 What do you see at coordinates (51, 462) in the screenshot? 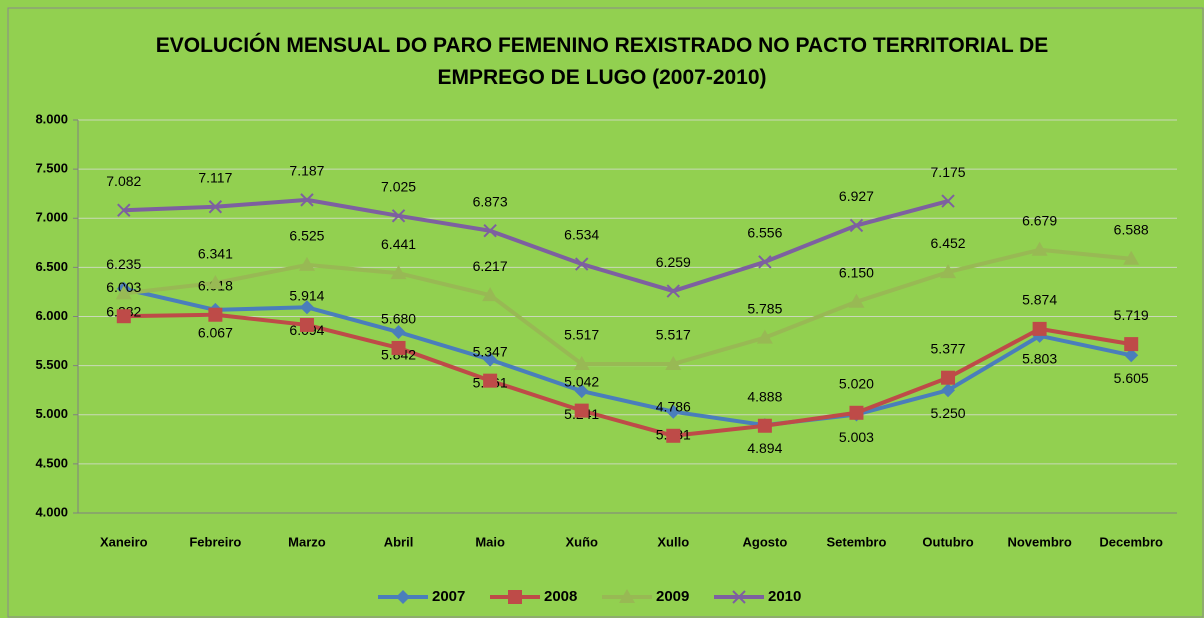
I see `y-tick-label: 4.500` at bounding box center [51, 462].